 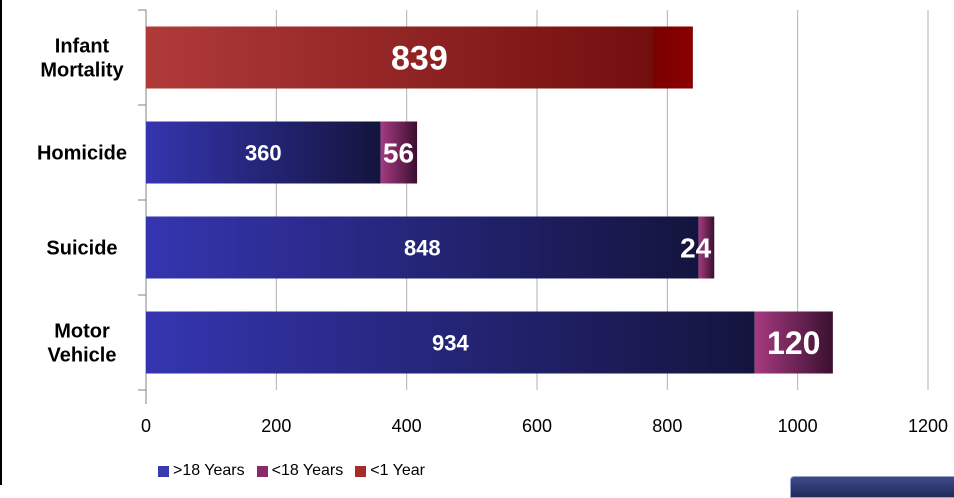 What do you see at coordinates (82, 344) in the screenshot?
I see `category-label: Motor Vehicle` at bounding box center [82, 344].